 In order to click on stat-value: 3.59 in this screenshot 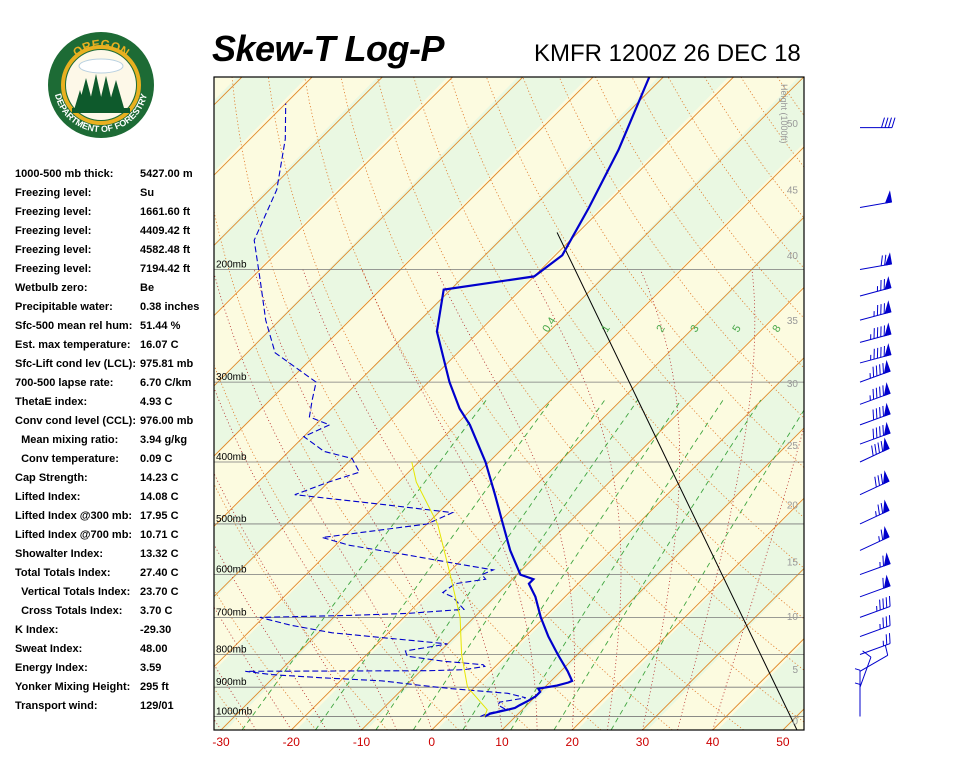, I will do `click(151, 668)`.